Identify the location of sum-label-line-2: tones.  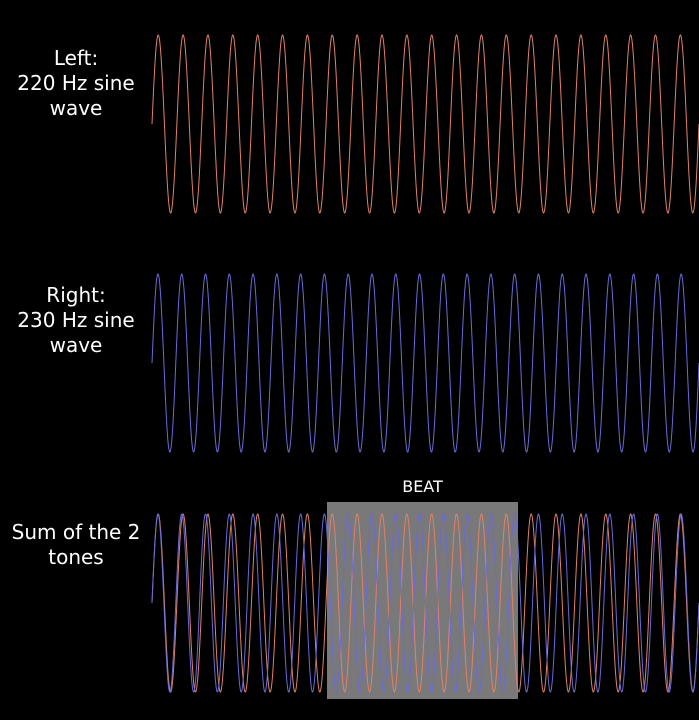
(76, 557).